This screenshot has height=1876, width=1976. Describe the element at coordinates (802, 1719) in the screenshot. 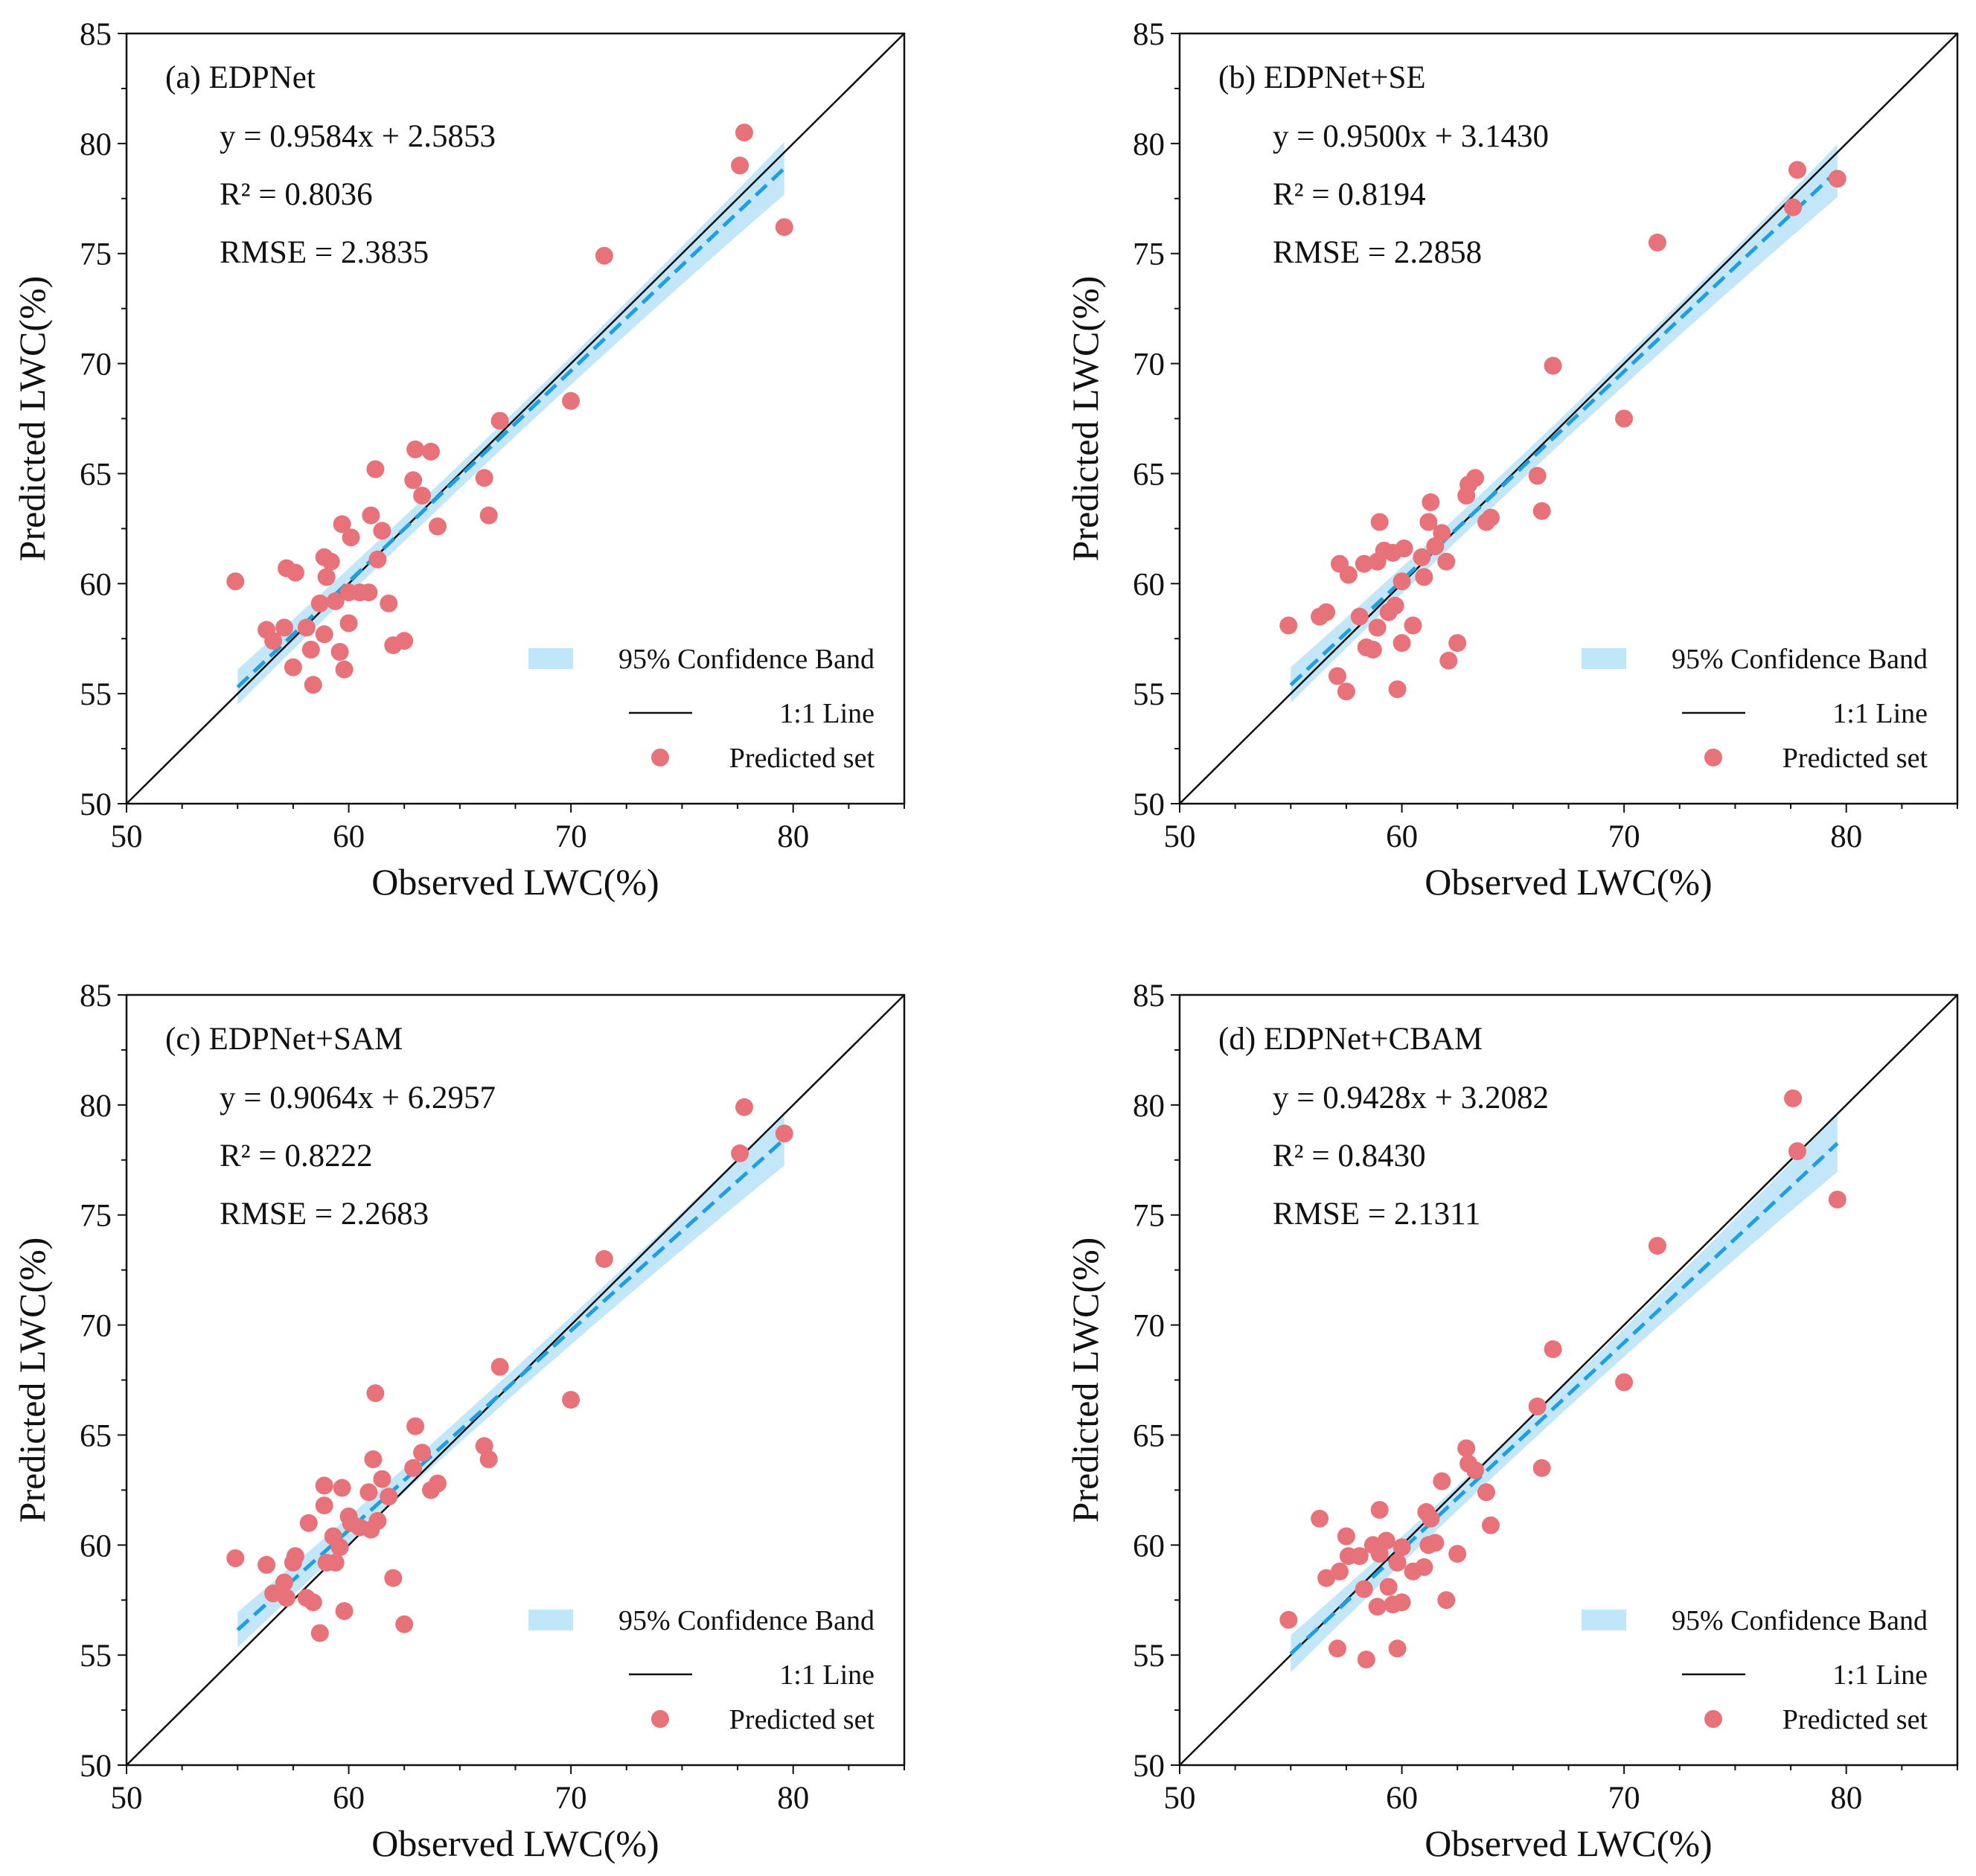

I see `legend-points-label-c: Predicted set` at that location.